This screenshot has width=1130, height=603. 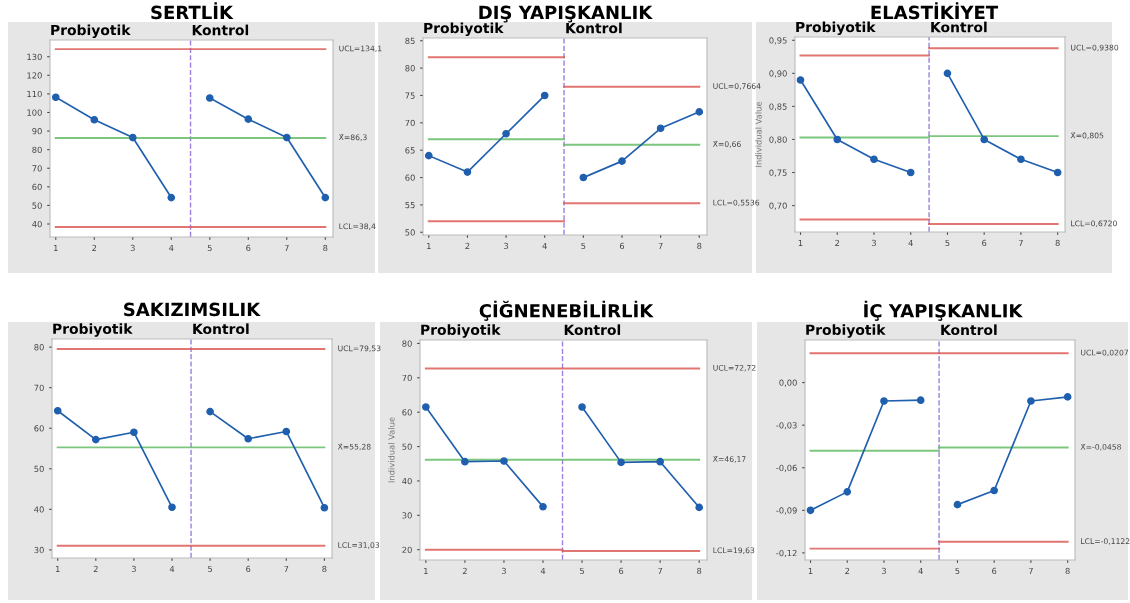 What do you see at coordinates (566, 14) in the screenshot?
I see `chart-title: DIŞ YAPIŞKANLIK` at bounding box center [566, 14].